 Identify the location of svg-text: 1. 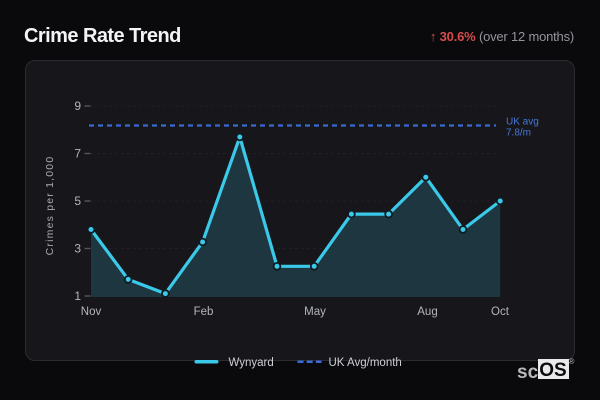
(77, 296).